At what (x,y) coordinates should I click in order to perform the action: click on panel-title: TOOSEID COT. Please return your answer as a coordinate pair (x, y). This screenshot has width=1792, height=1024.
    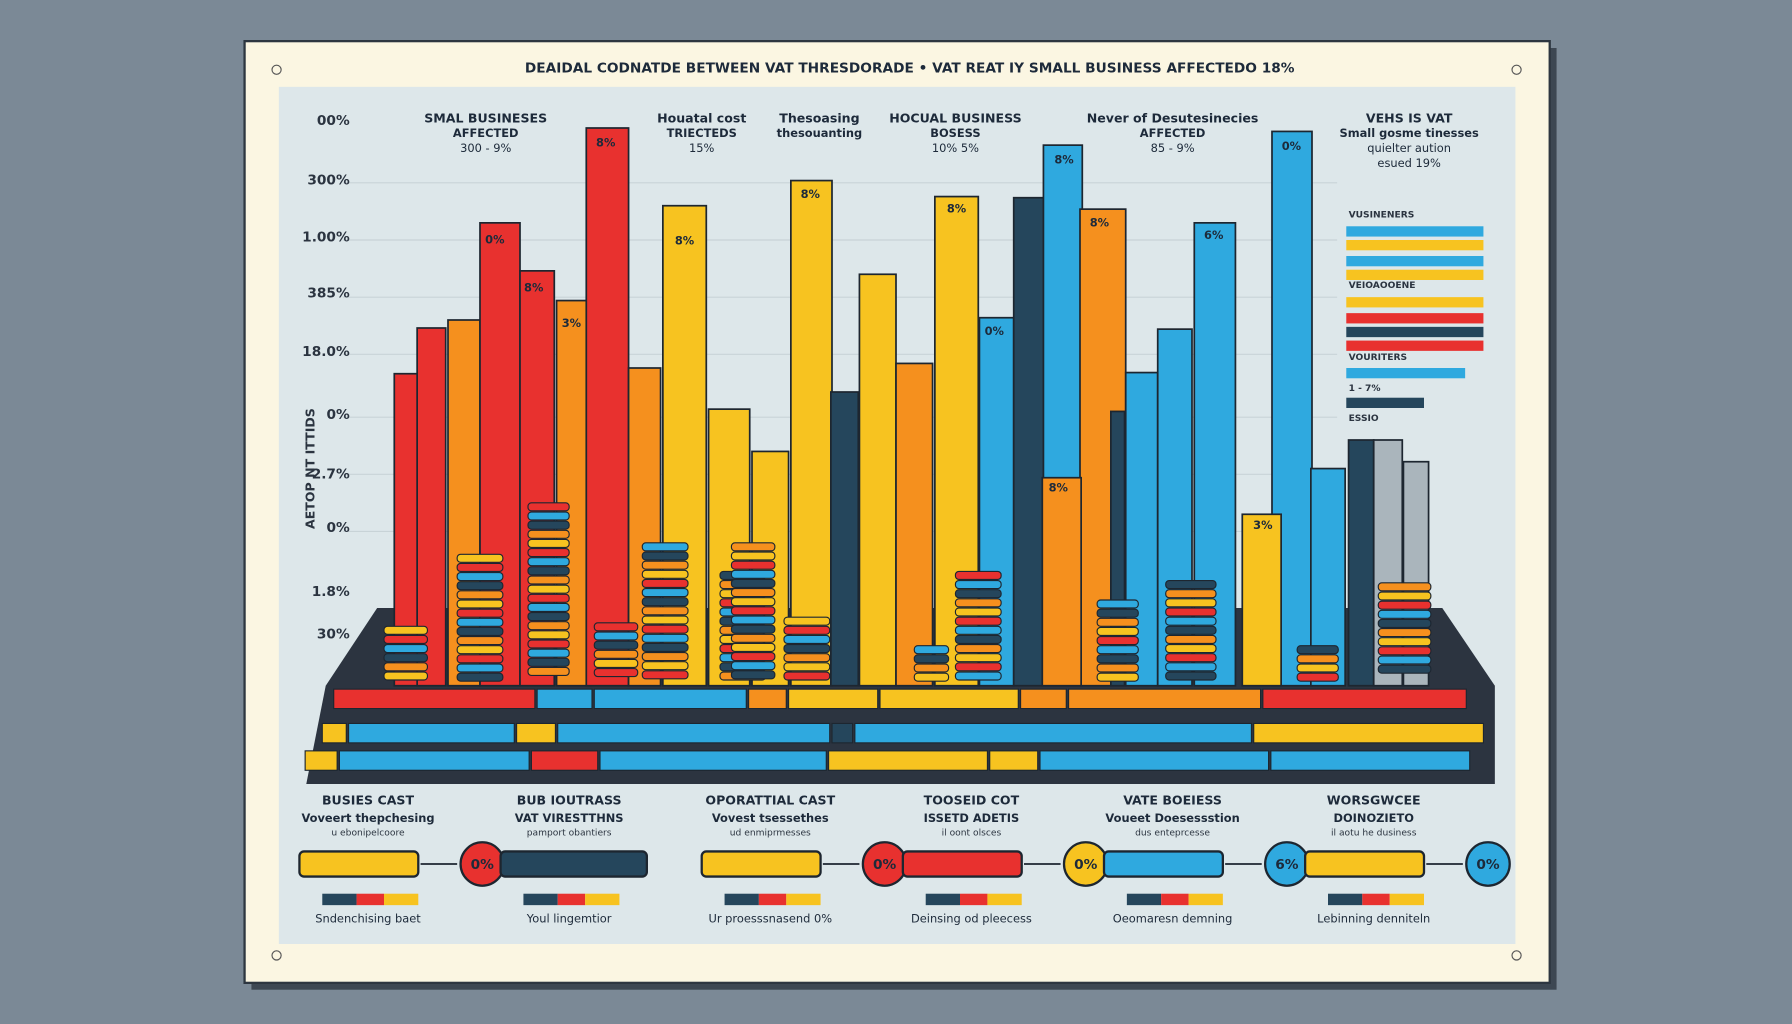
    Looking at the image, I should click on (972, 800).